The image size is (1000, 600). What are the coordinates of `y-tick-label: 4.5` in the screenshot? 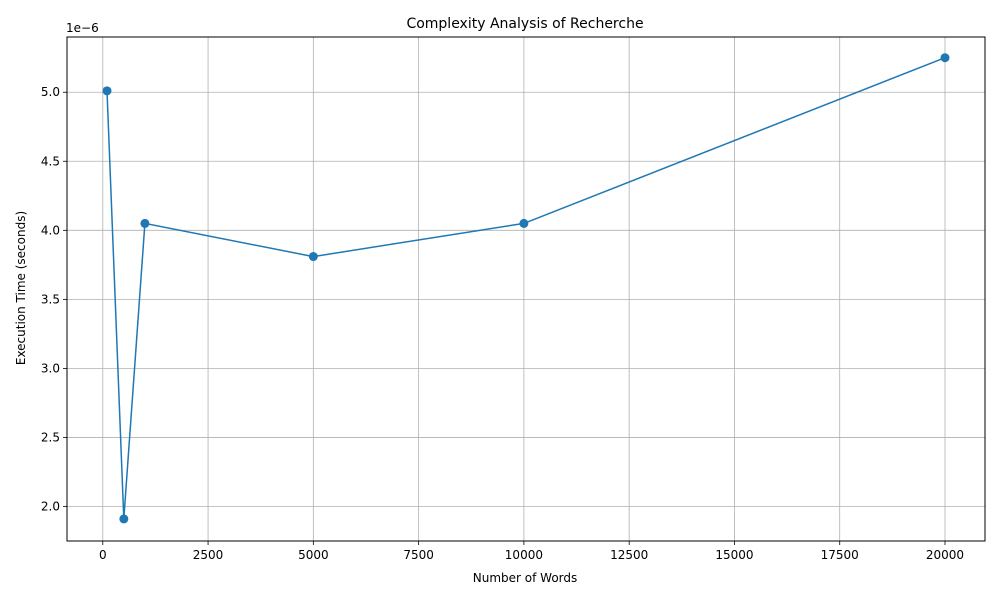 It's located at (50, 161).